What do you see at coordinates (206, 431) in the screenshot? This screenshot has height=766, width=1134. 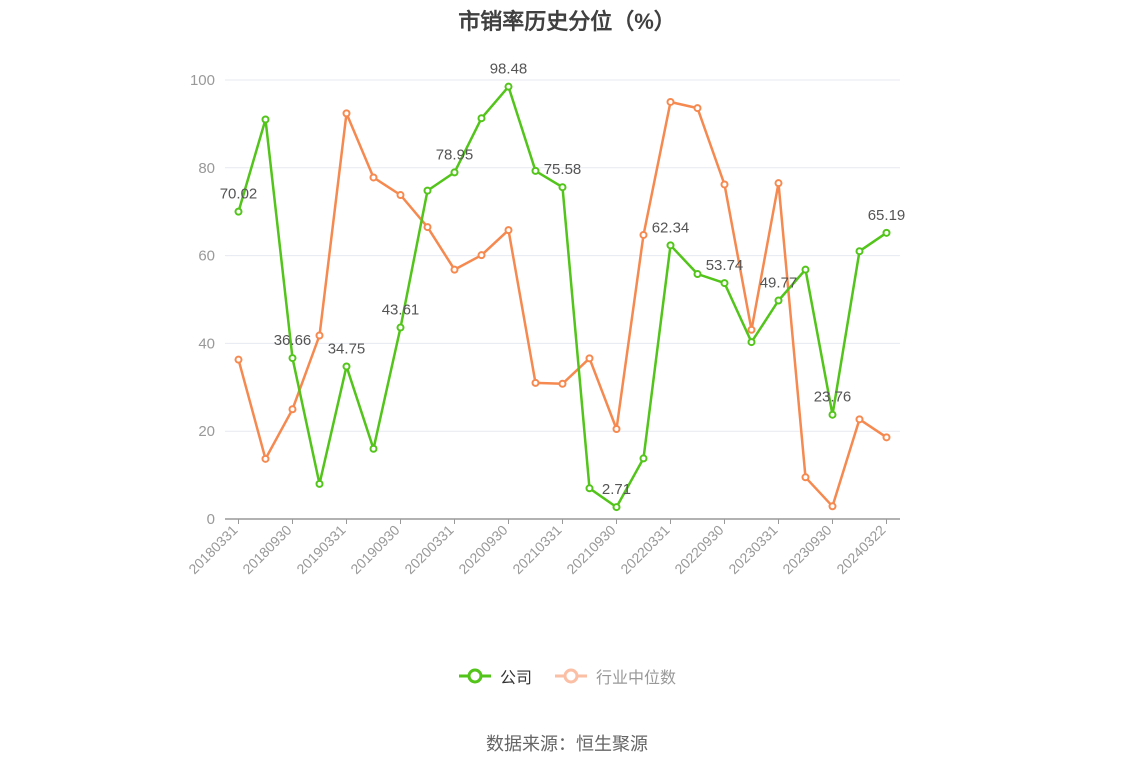 I see `y-tick-label: 20` at bounding box center [206, 431].